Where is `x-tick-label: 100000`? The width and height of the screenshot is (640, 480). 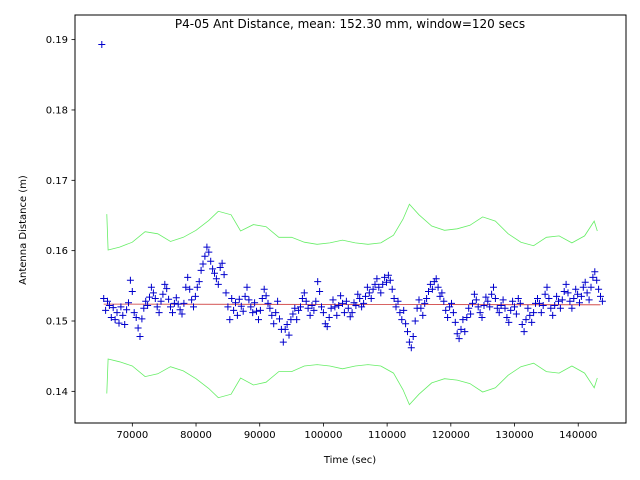
x-tick-label: 100000 is located at coordinates (323, 435).